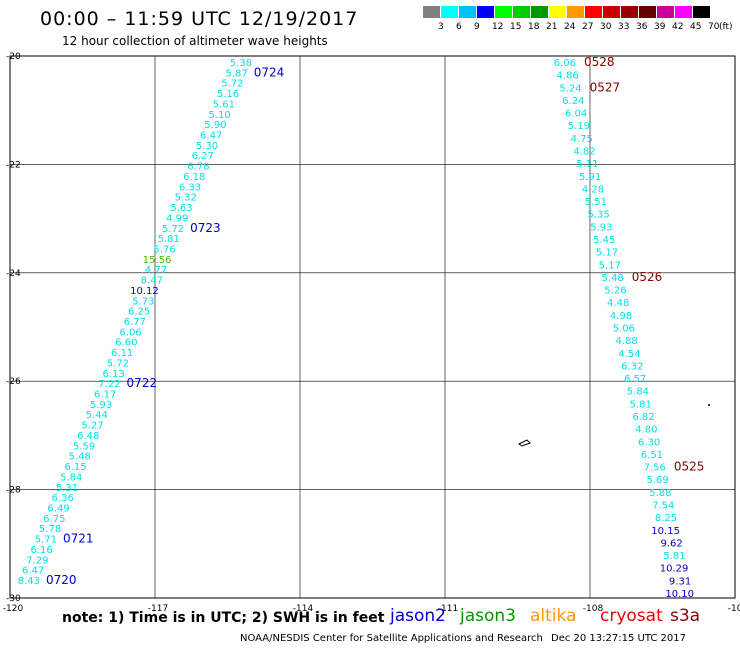  I want to click on swh-value-left: 4.77, so click(156, 270).